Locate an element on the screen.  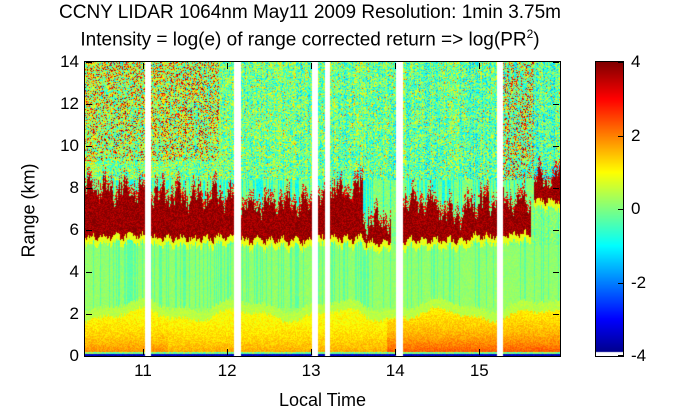
x-tick-label: 12 is located at coordinates (227, 370).